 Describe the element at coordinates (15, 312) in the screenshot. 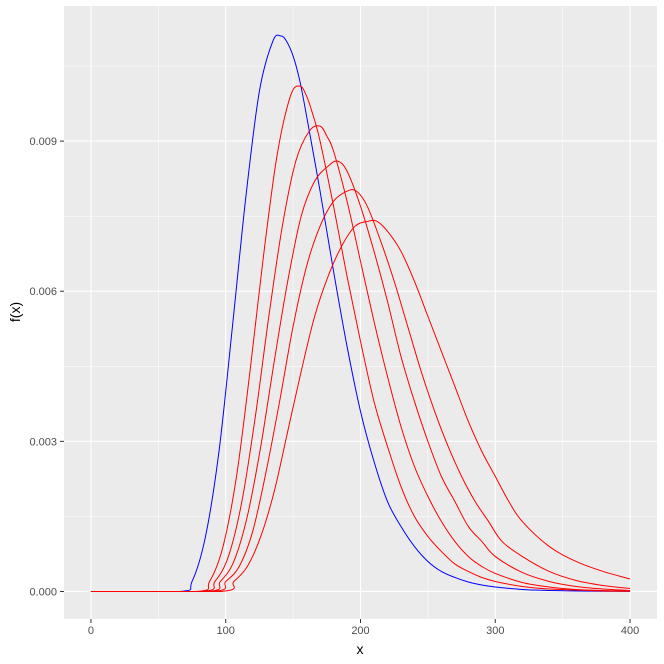

I see `y-axis-title: f(x)` at that location.